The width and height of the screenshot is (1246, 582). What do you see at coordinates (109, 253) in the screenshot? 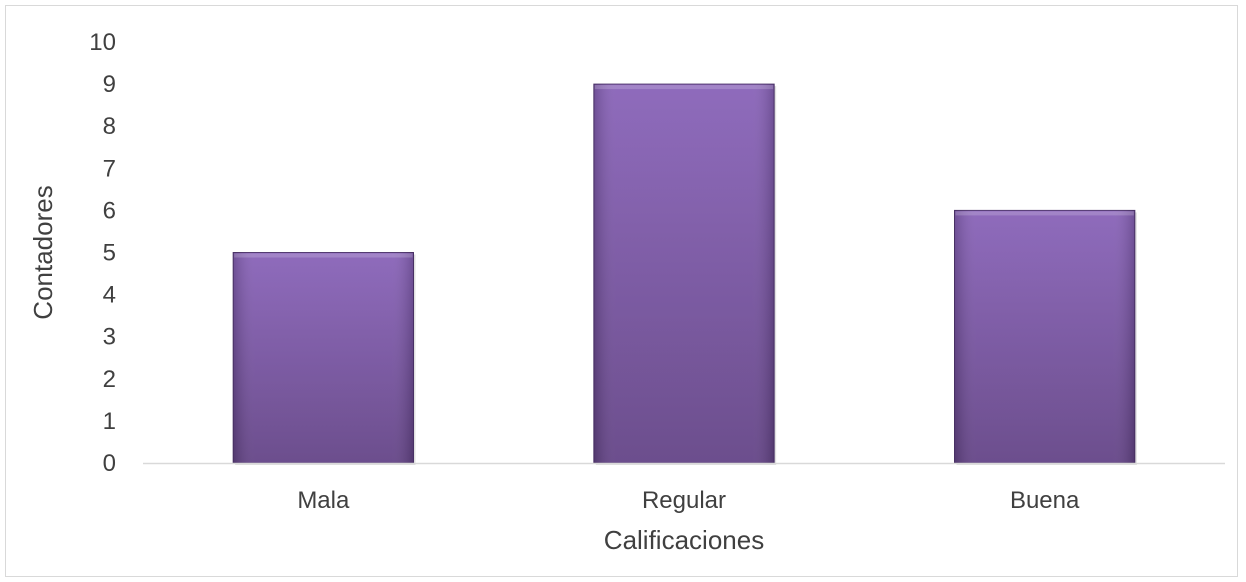
I see `y-tick-label: 5` at bounding box center [109, 253].